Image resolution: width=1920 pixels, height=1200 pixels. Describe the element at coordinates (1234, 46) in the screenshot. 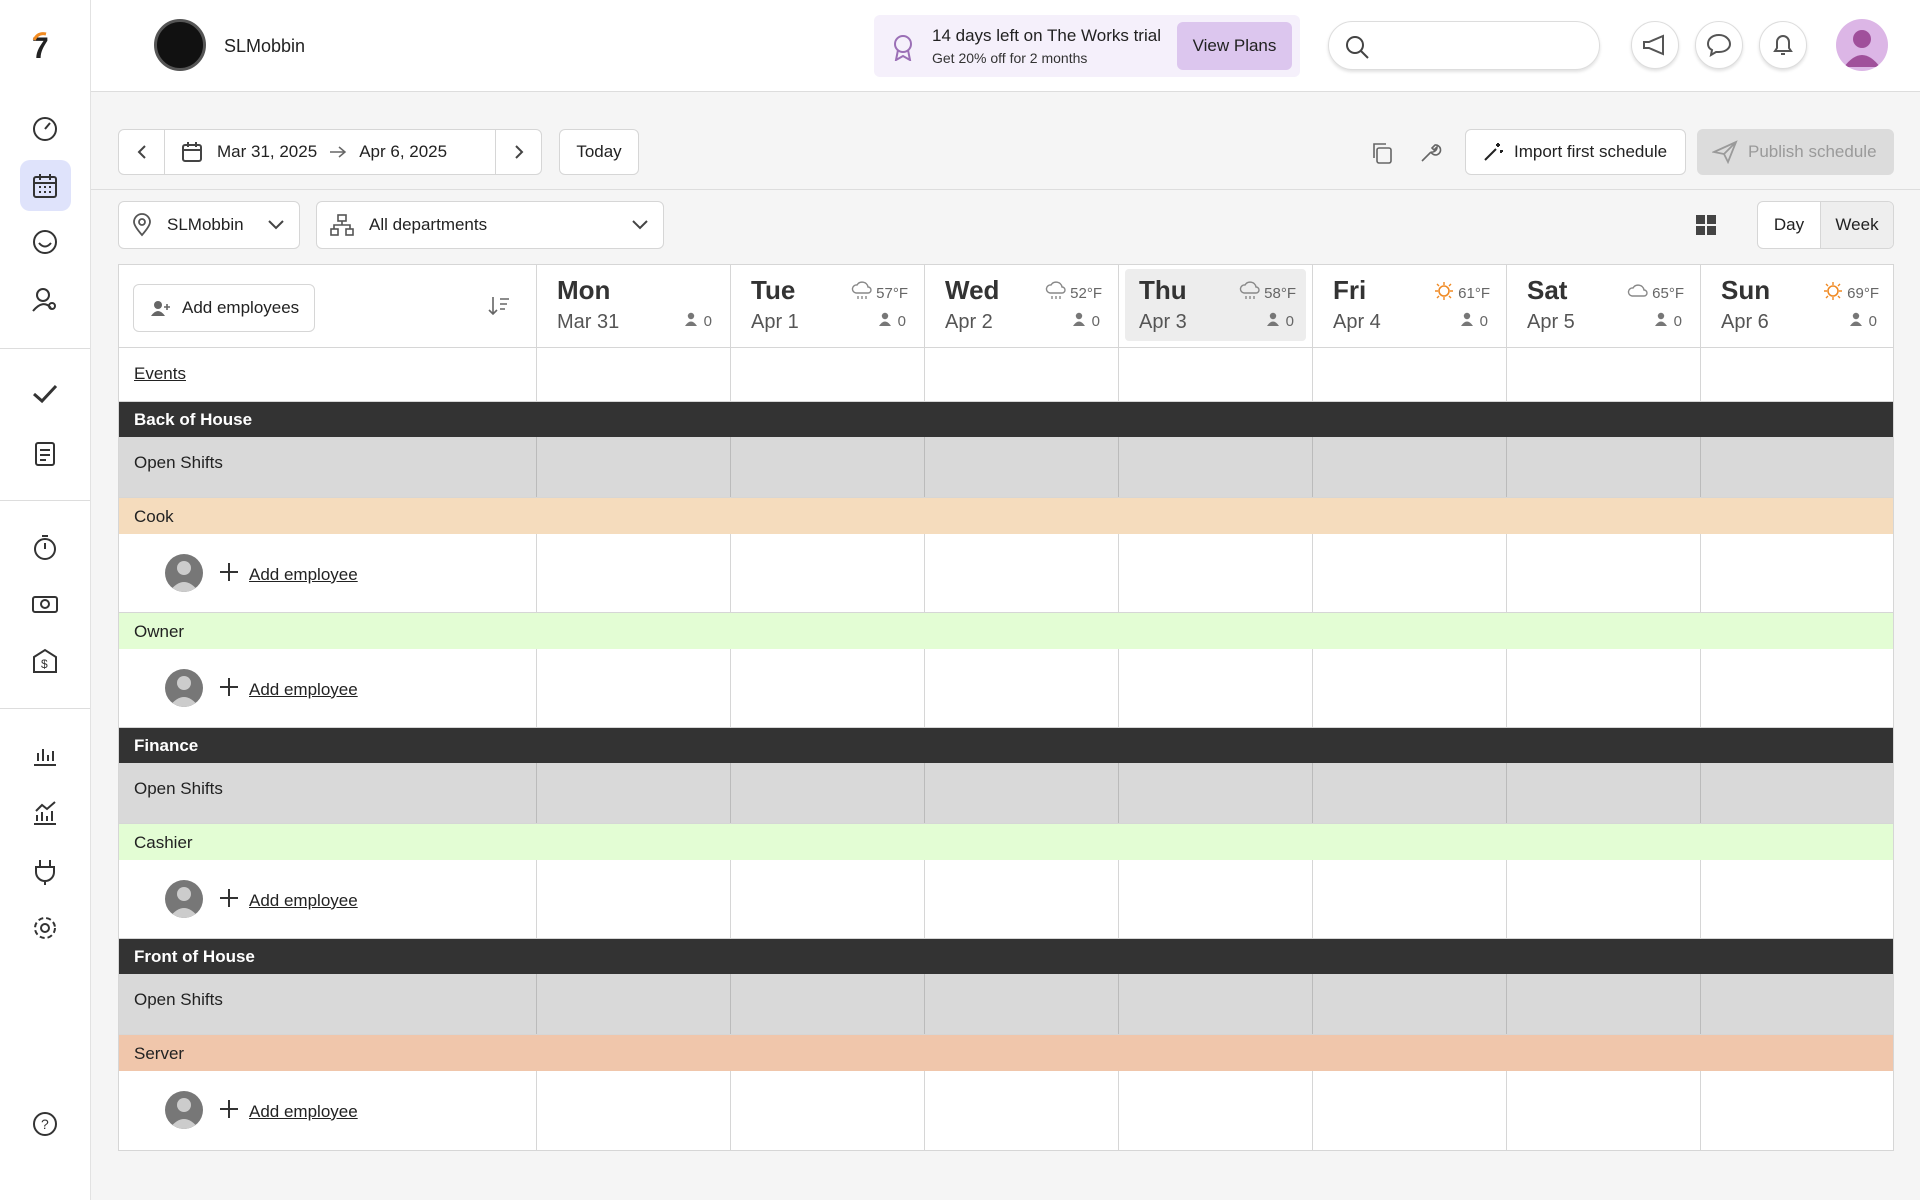

I see `view-plans-button: View Plans` at that location.